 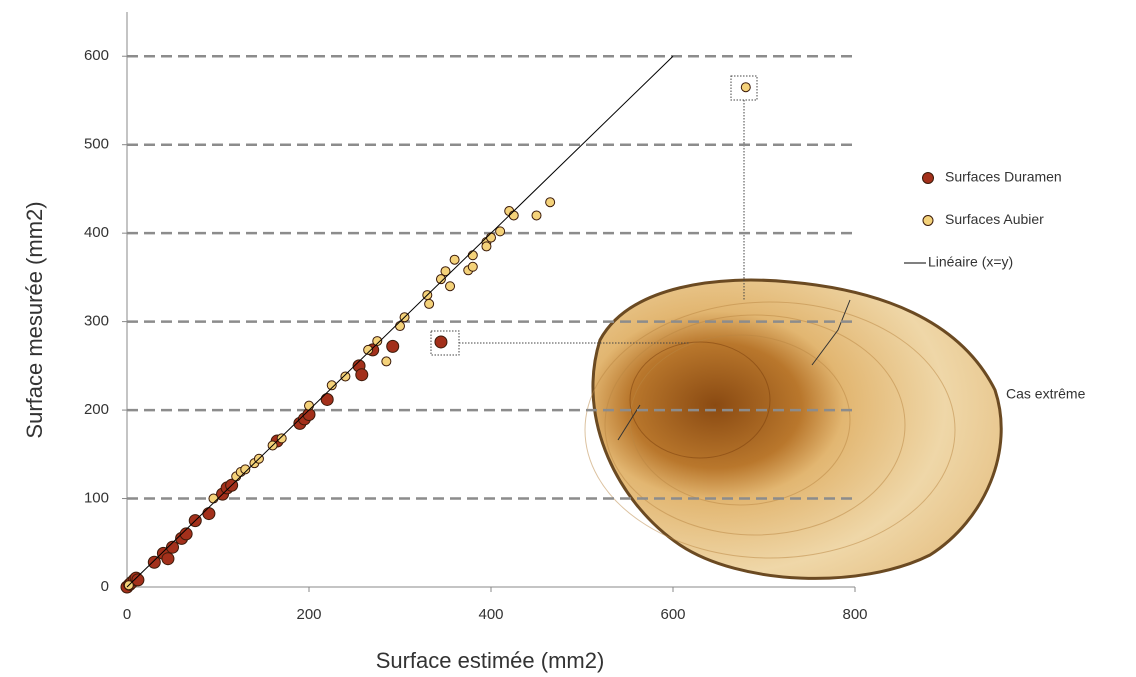 What do you see at coordinates (96, 321) in the screenshot?
I see `y-tick-label: 300` at bounding box center [96, 321].